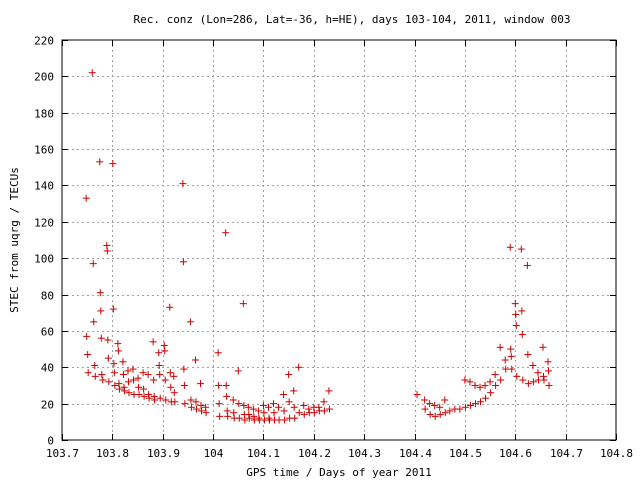 The image size is (640, 480). I want to click on x-tick-label: 103.7, so click(62, 453).